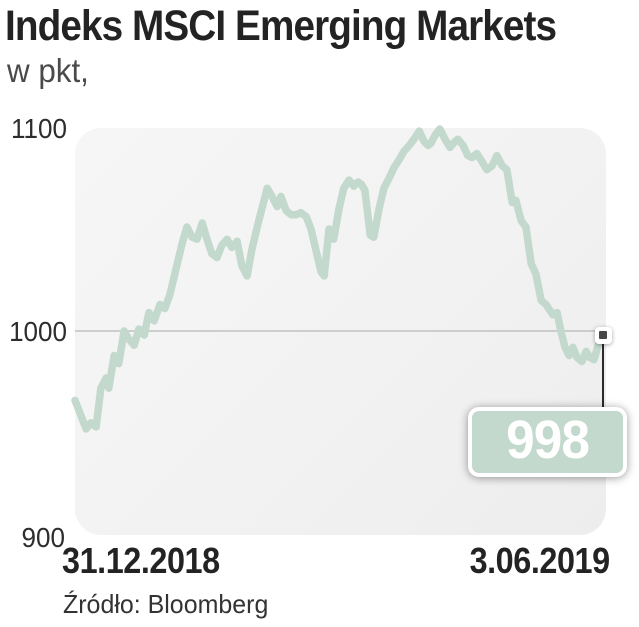 This screenshot has width=639, height=627. I want to click on last-value-callout: 998, so click(547, 442).